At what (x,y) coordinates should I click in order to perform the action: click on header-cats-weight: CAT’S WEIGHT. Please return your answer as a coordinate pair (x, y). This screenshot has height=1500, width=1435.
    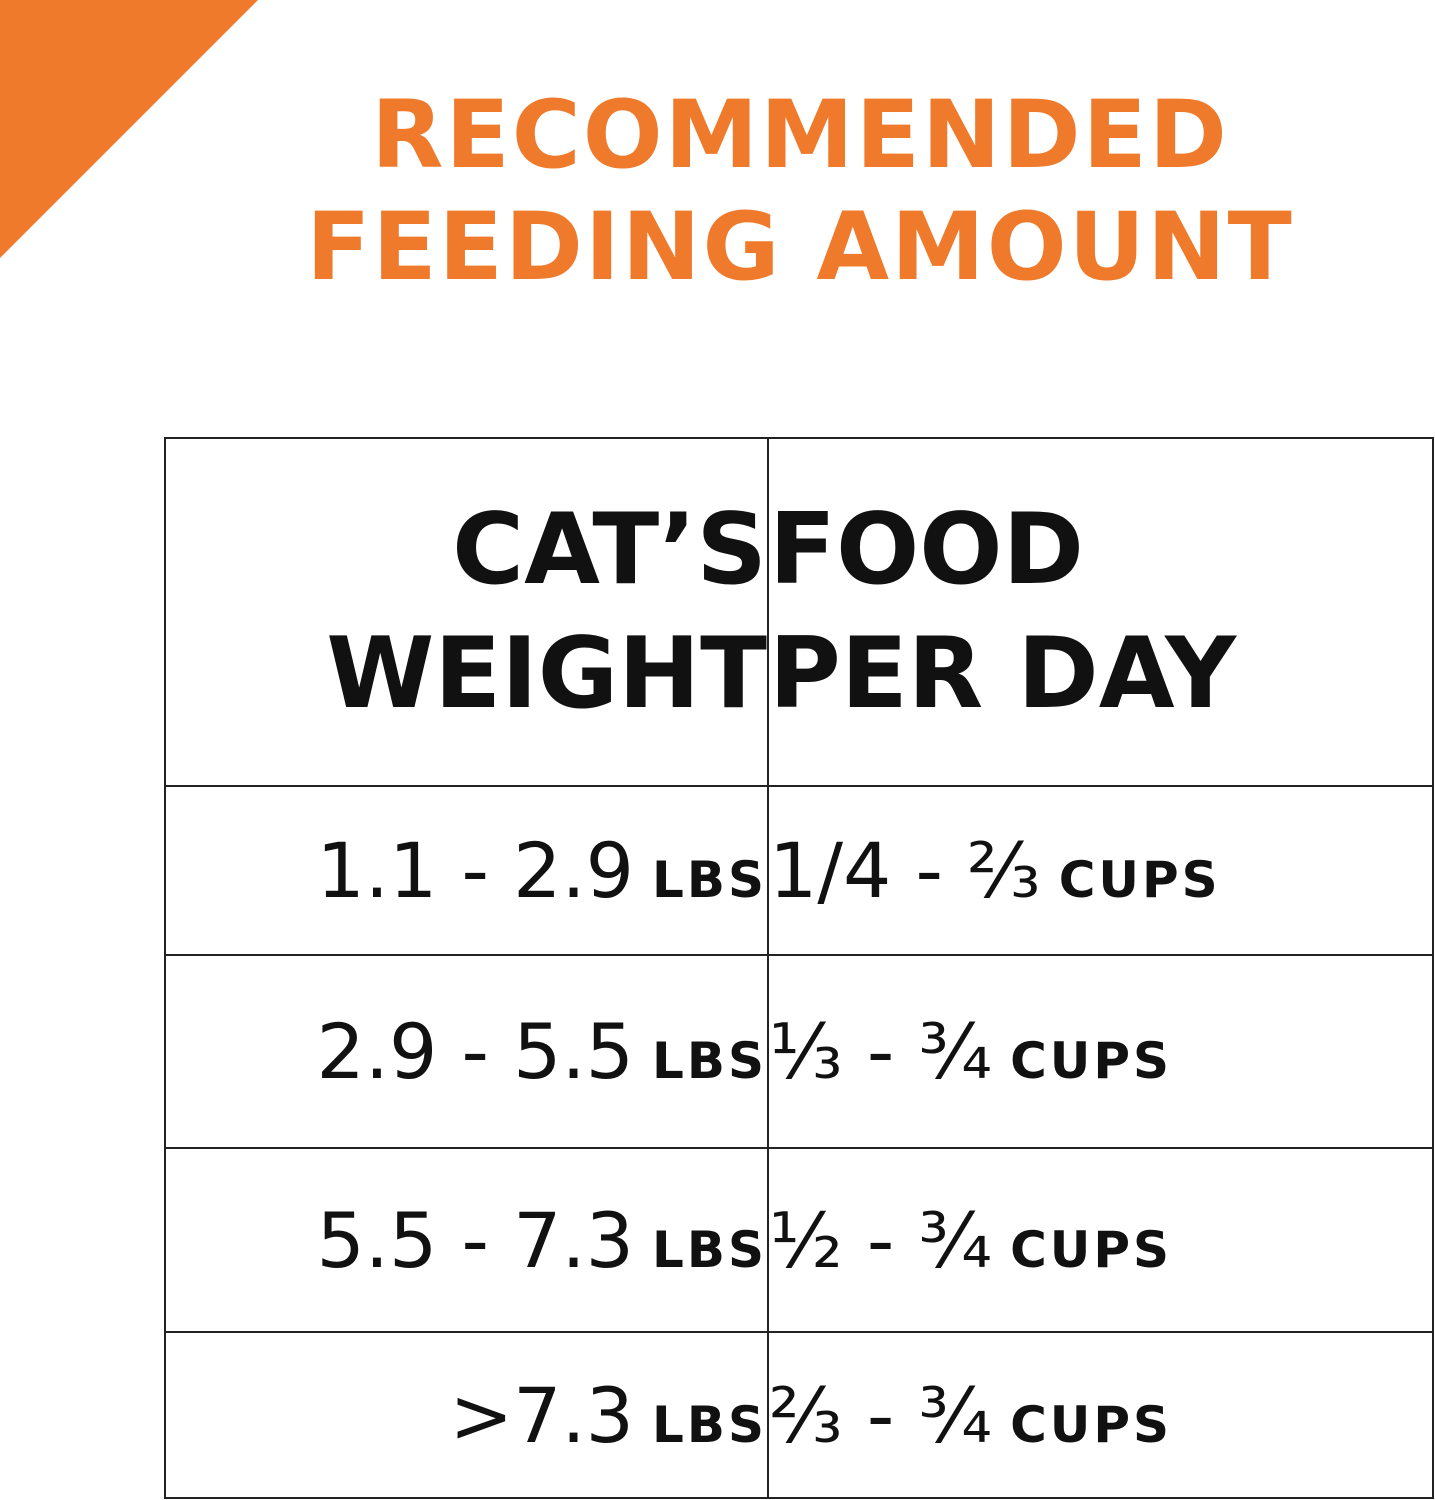
    Looking at the image, I should click on (466, 612).